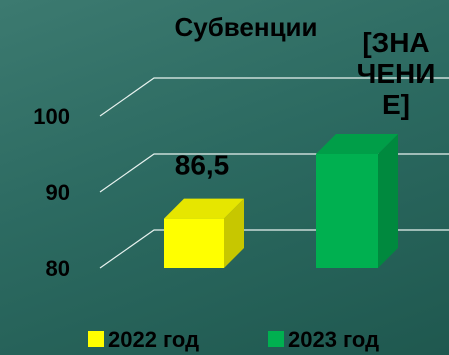 Image resolution: width=449 pixels, height=355 pixels. What do you see at coordinates (153, 339) in the screenshot?
I see `legend-label: 2022 год` at bounding box center [153, 339].